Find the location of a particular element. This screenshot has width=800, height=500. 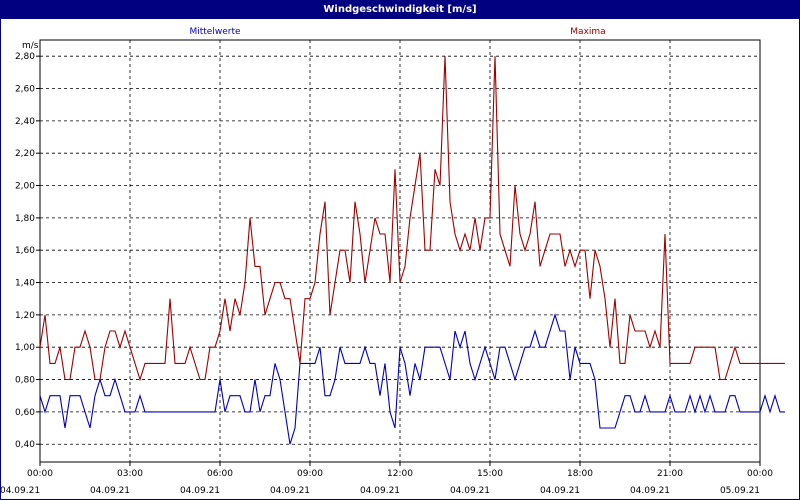

y-axis-label: m/s is located at coordinates (30, 46).